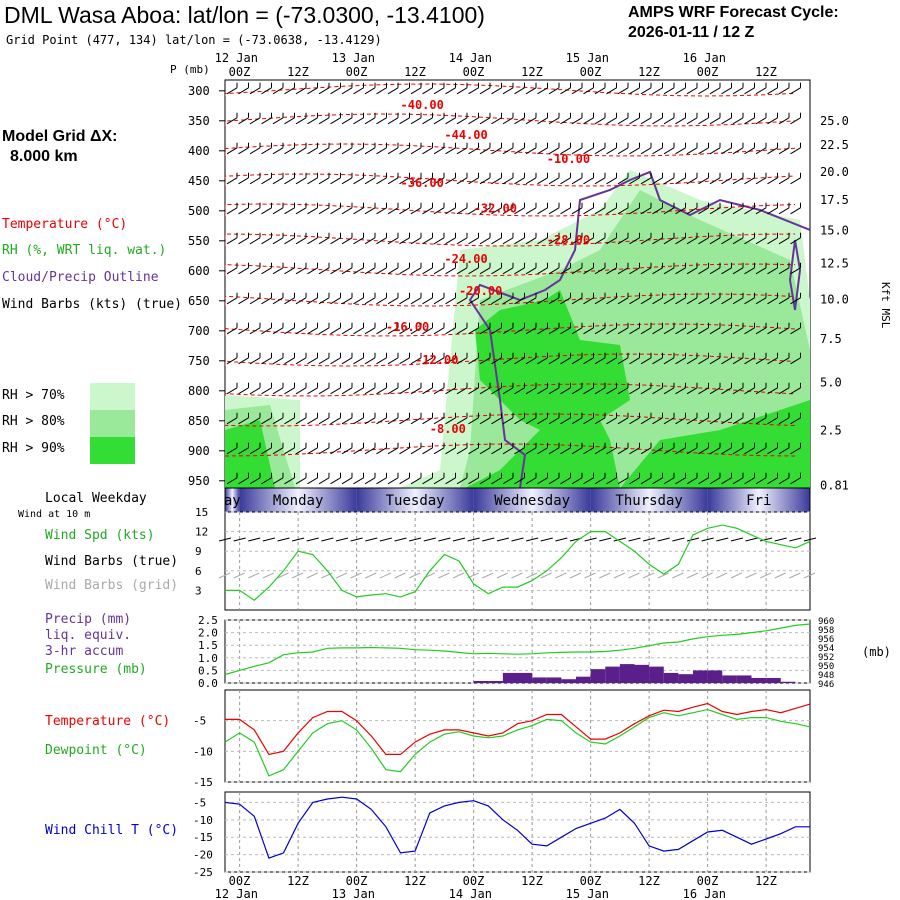  Describe the element at coordinates (518, 729) in the screenshot. I see `temperature-line` at that location.